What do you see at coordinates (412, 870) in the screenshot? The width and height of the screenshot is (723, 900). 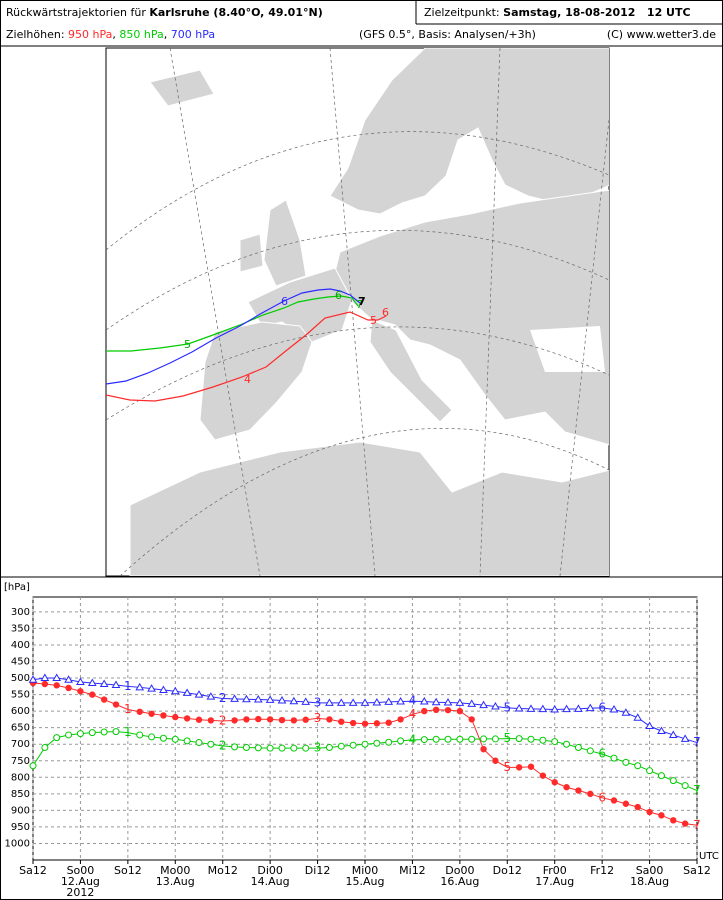 I see `x-tick-label: Mi12` at bounding box center [412, 870].